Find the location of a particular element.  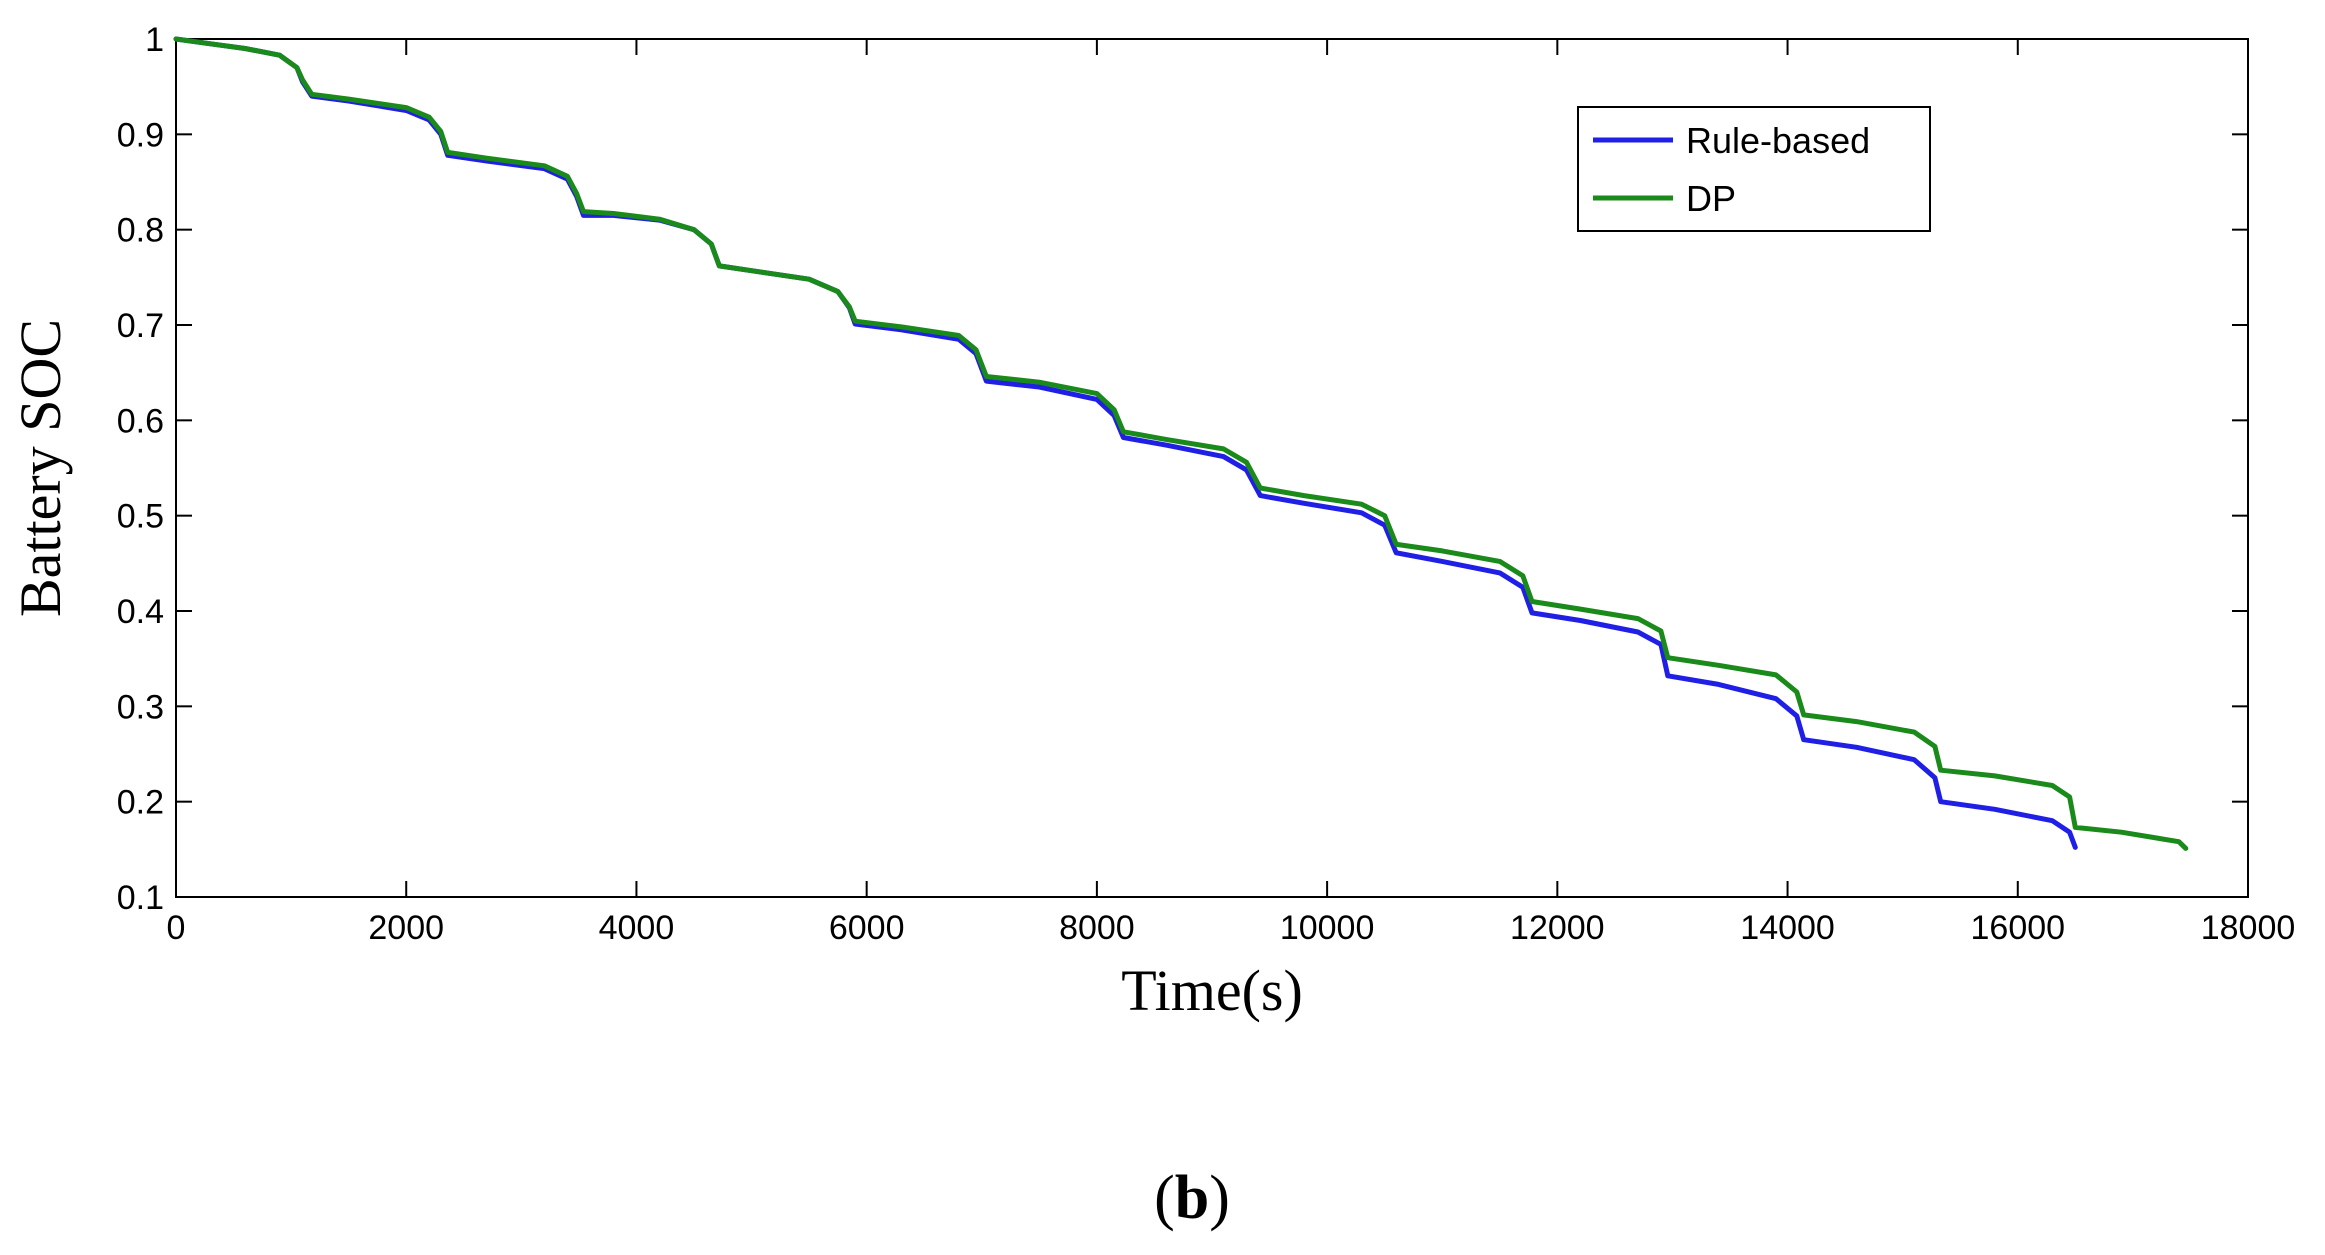

y-tick-label: 0.2 is located at coordinates (140, 803).